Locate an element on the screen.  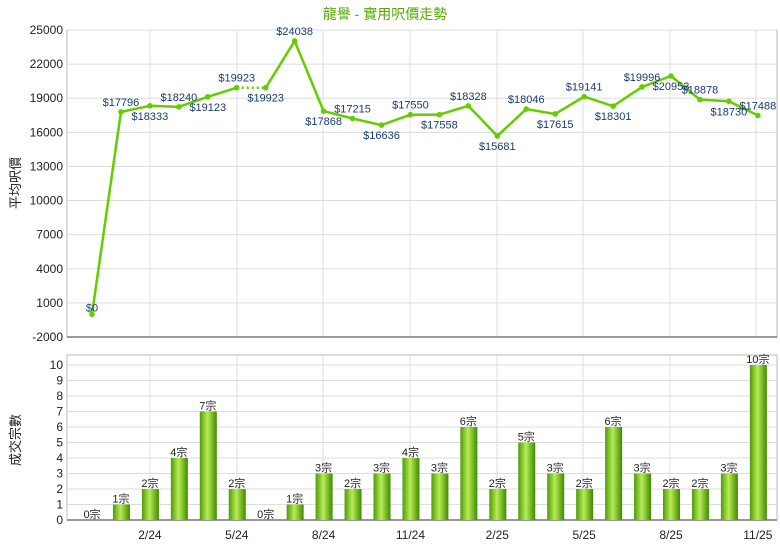
data-label: $19923 is located at coordinates (236, 79).